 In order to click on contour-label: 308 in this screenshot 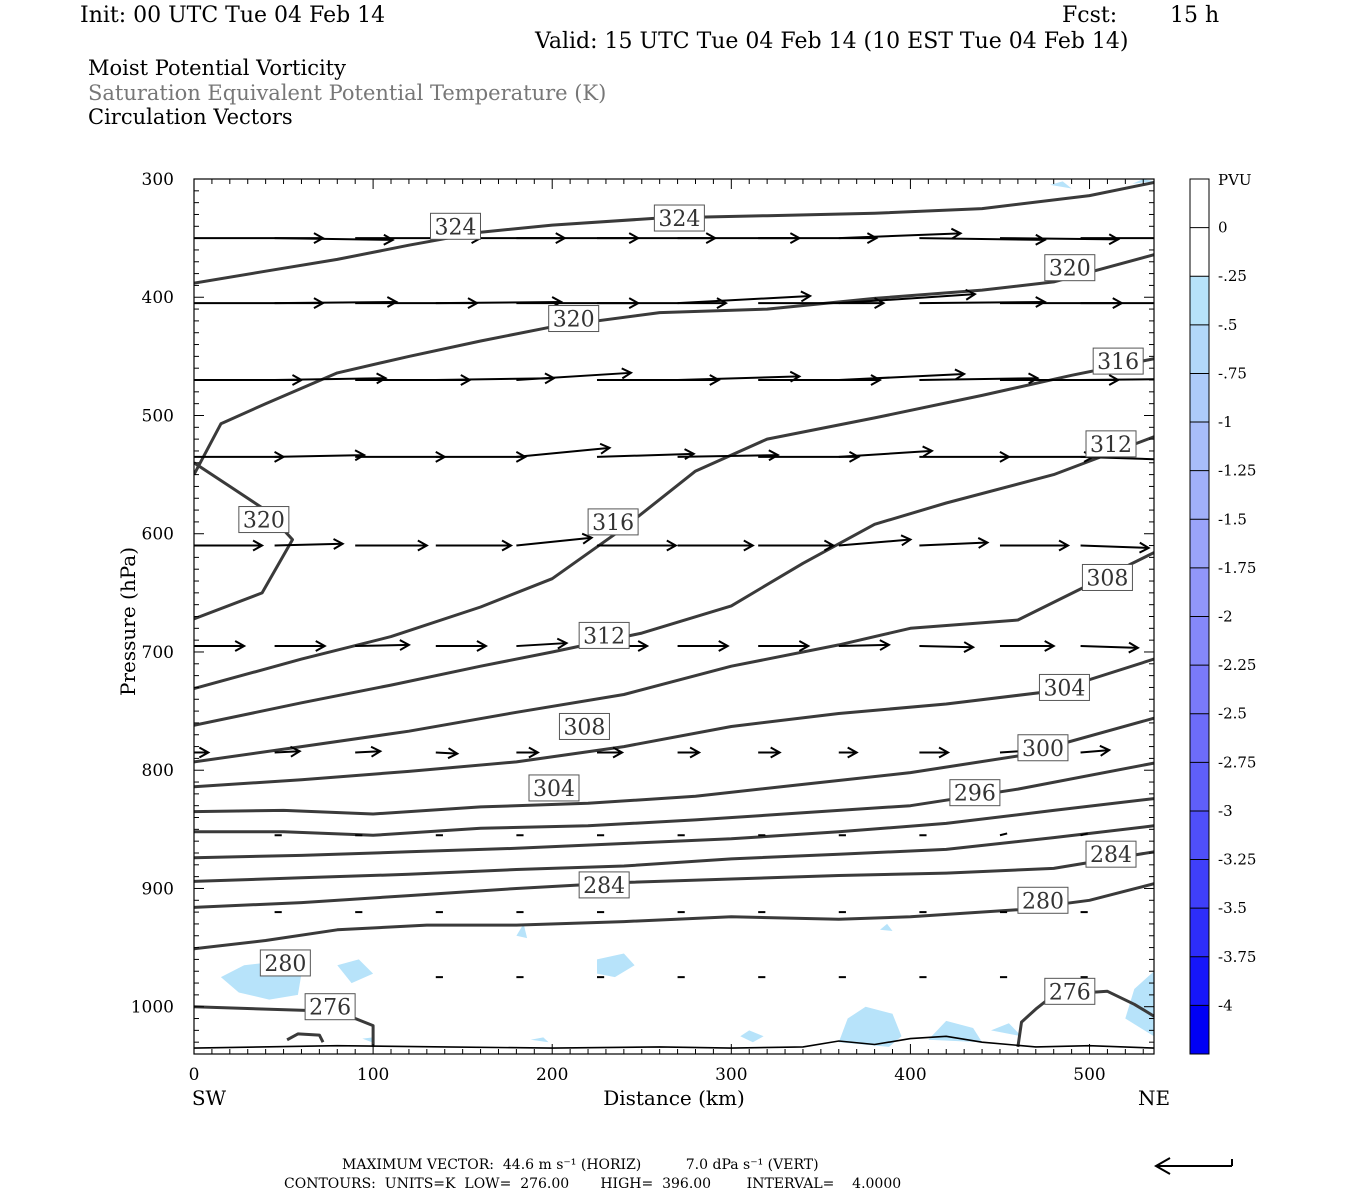, I will do `click(584, 727)`.